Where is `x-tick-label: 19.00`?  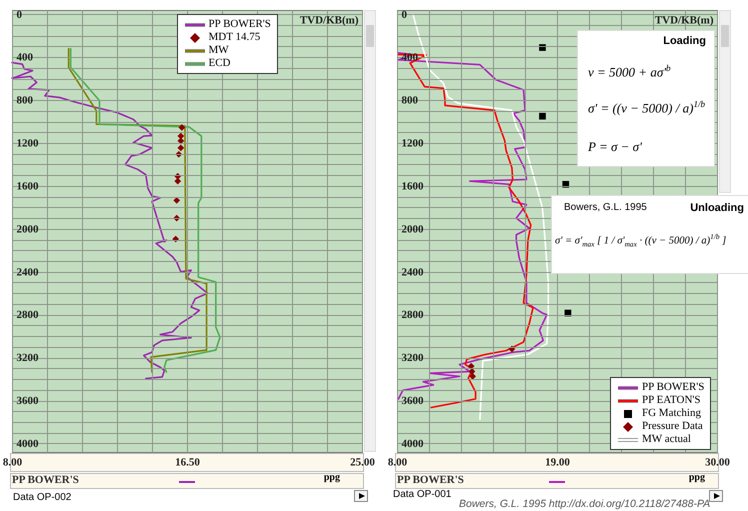 x-tick-label: 19.00 is located at coordinates (557, 462).